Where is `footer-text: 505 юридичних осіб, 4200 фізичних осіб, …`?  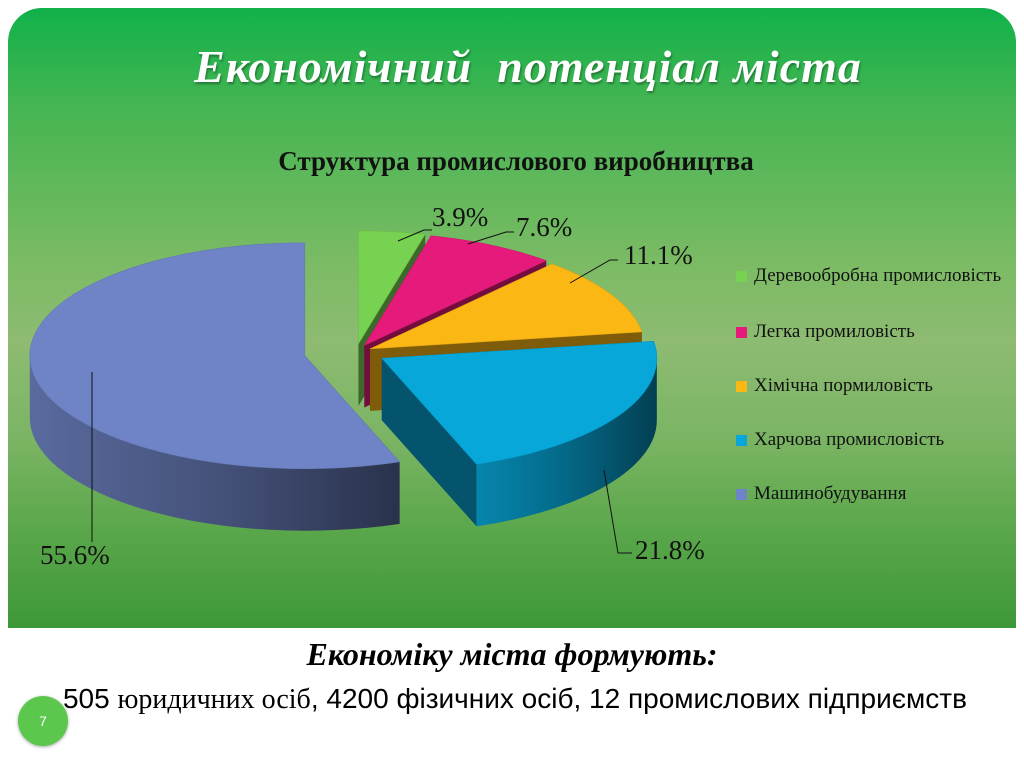 footer-text: 505 юридичних осіб, 4200 фізичних осіб, … is located at coordinates (515, 699).